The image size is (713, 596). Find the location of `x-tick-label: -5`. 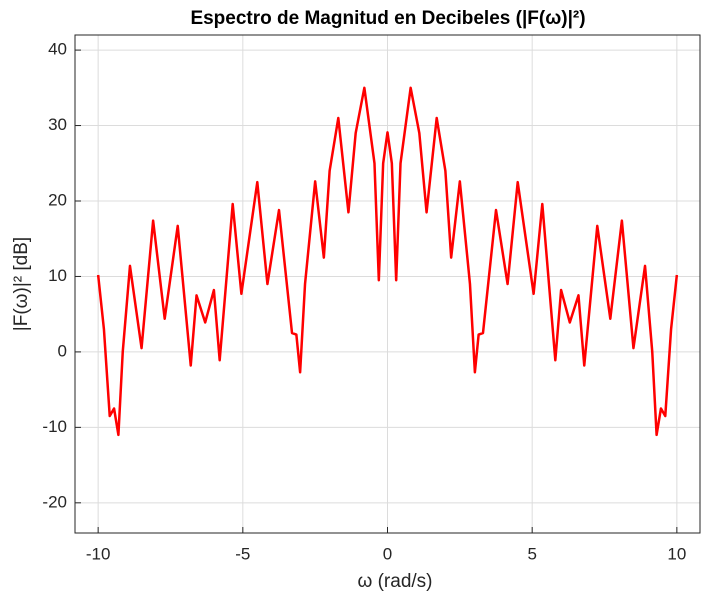

x-tick-label: -5 is located at coordinates (242, 553).